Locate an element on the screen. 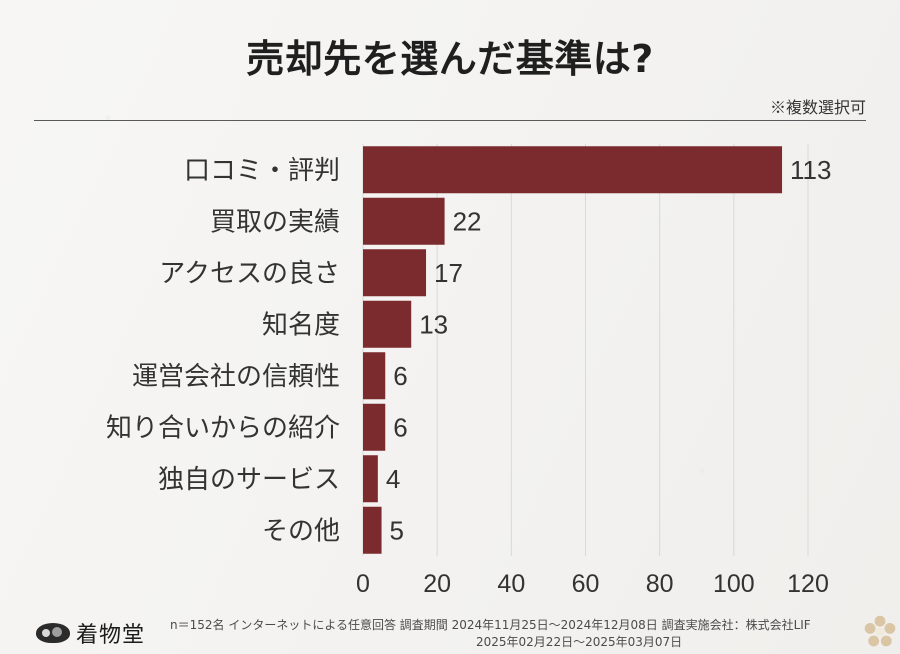 This screenshot has width=900, height=654. x-tick-label: 60 is located at coordinates (586, 584).